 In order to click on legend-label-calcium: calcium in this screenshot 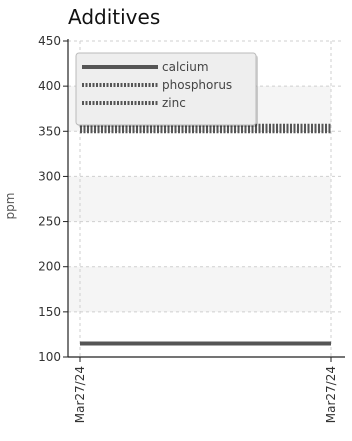, I will do `click(185, 67)`.